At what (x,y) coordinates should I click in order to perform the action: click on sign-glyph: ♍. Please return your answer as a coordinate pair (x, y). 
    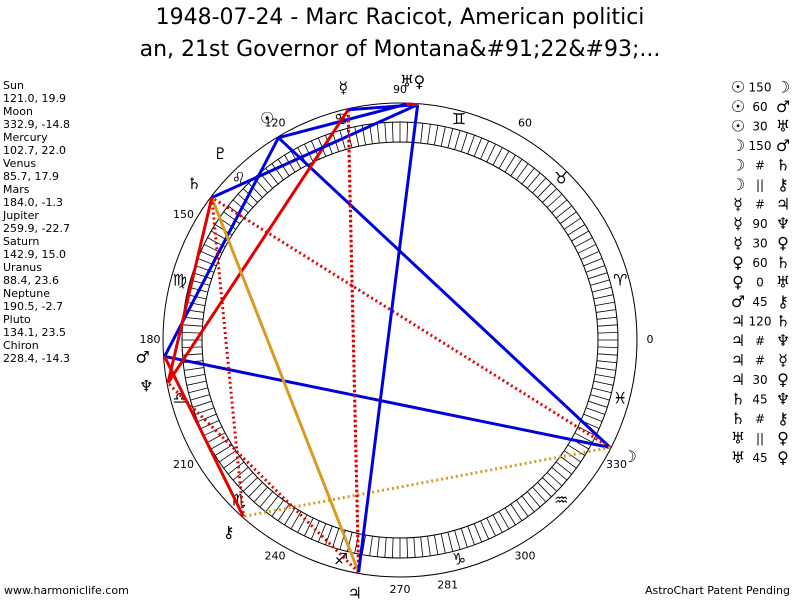
    Looking at the image, I should click on (180, 279).